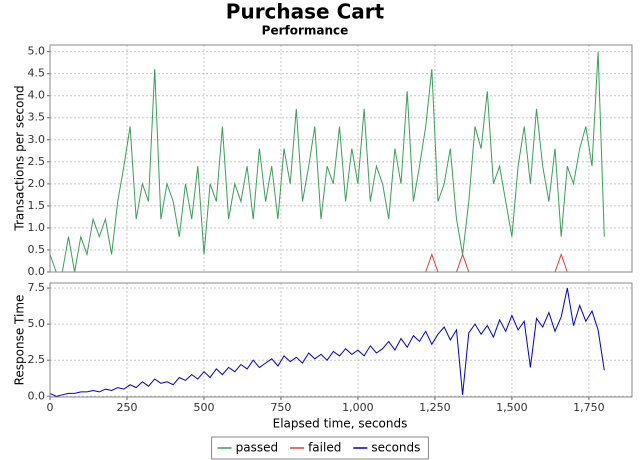 The image size is (640, 460). I want to click on legend-box, so click(320, 448).